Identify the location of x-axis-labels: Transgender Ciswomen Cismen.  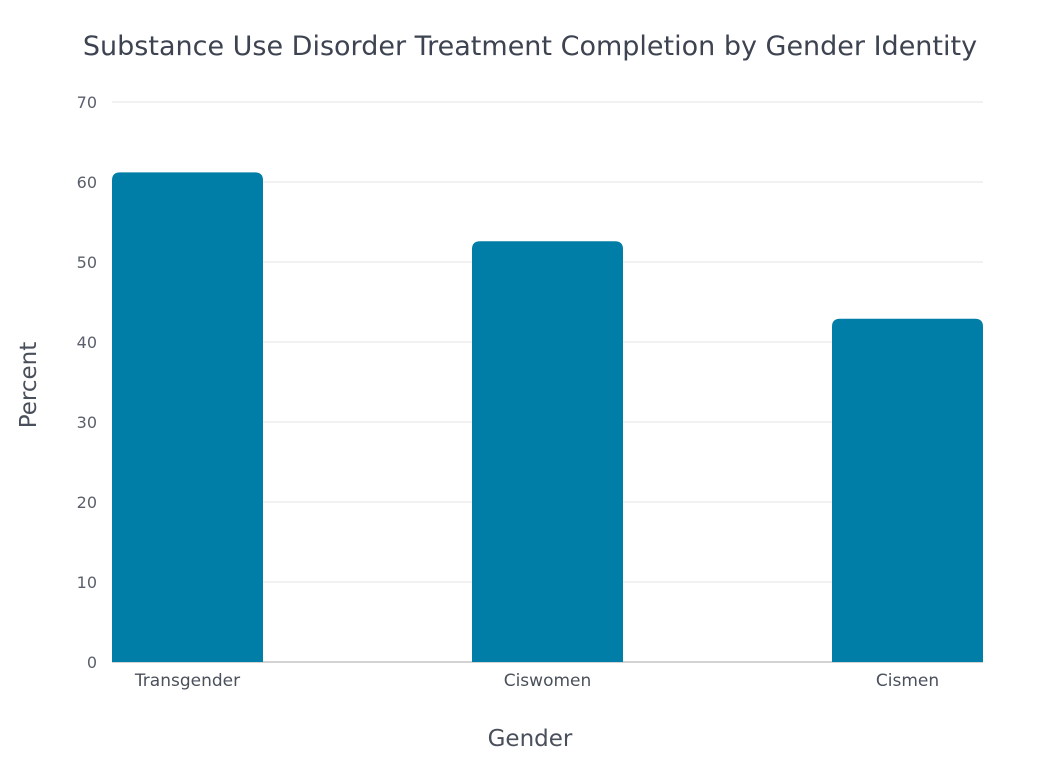
(536, 681).